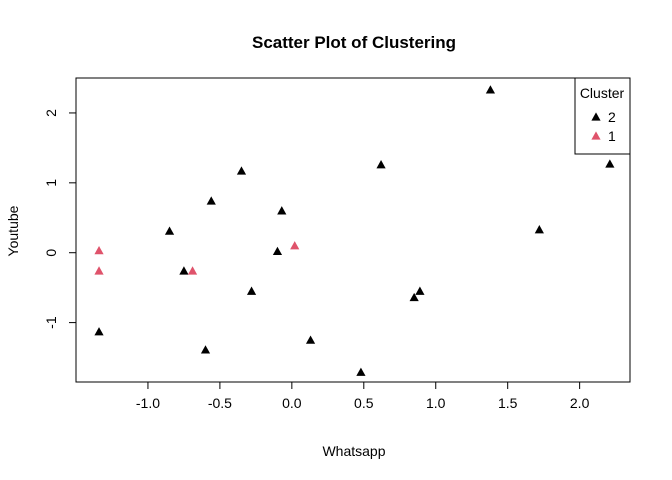  What do you see at coordinates (436, 403) in the screenshot?
I see `x-tick-label: 1.0` at bounding box center [436, 403].